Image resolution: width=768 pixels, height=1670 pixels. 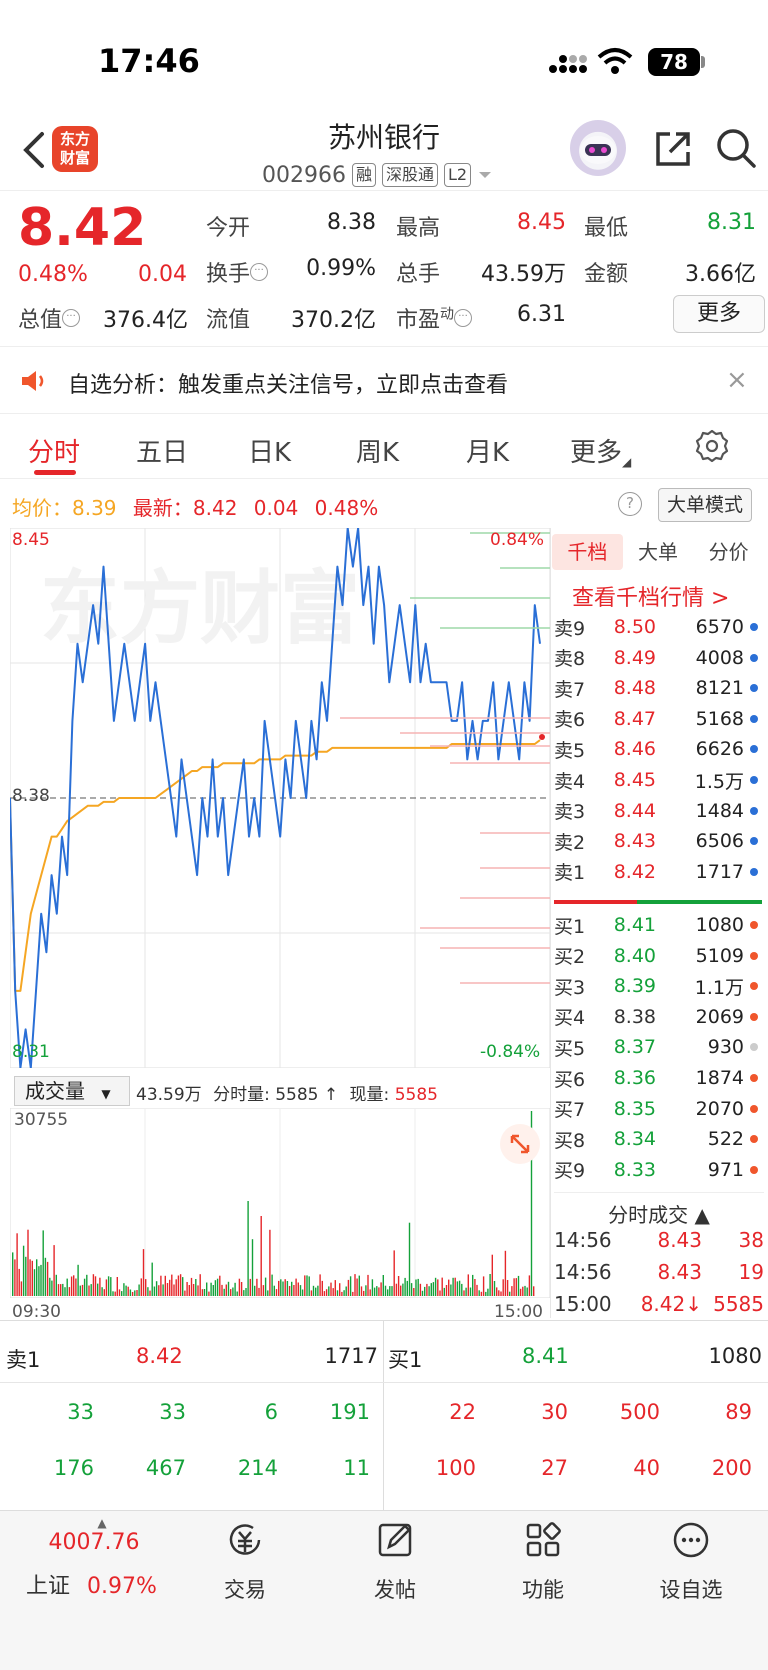 What do you see at coordinates (82, 228) in the screenshot?
I see `last-price: 8.42` at bounding box center [82, 228].